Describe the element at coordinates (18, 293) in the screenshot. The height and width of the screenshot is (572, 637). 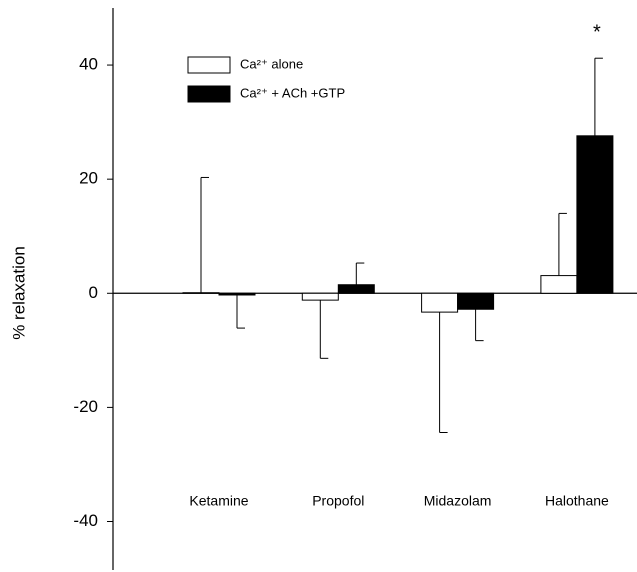
I see `y-axis-label: % relaxation` at that location.